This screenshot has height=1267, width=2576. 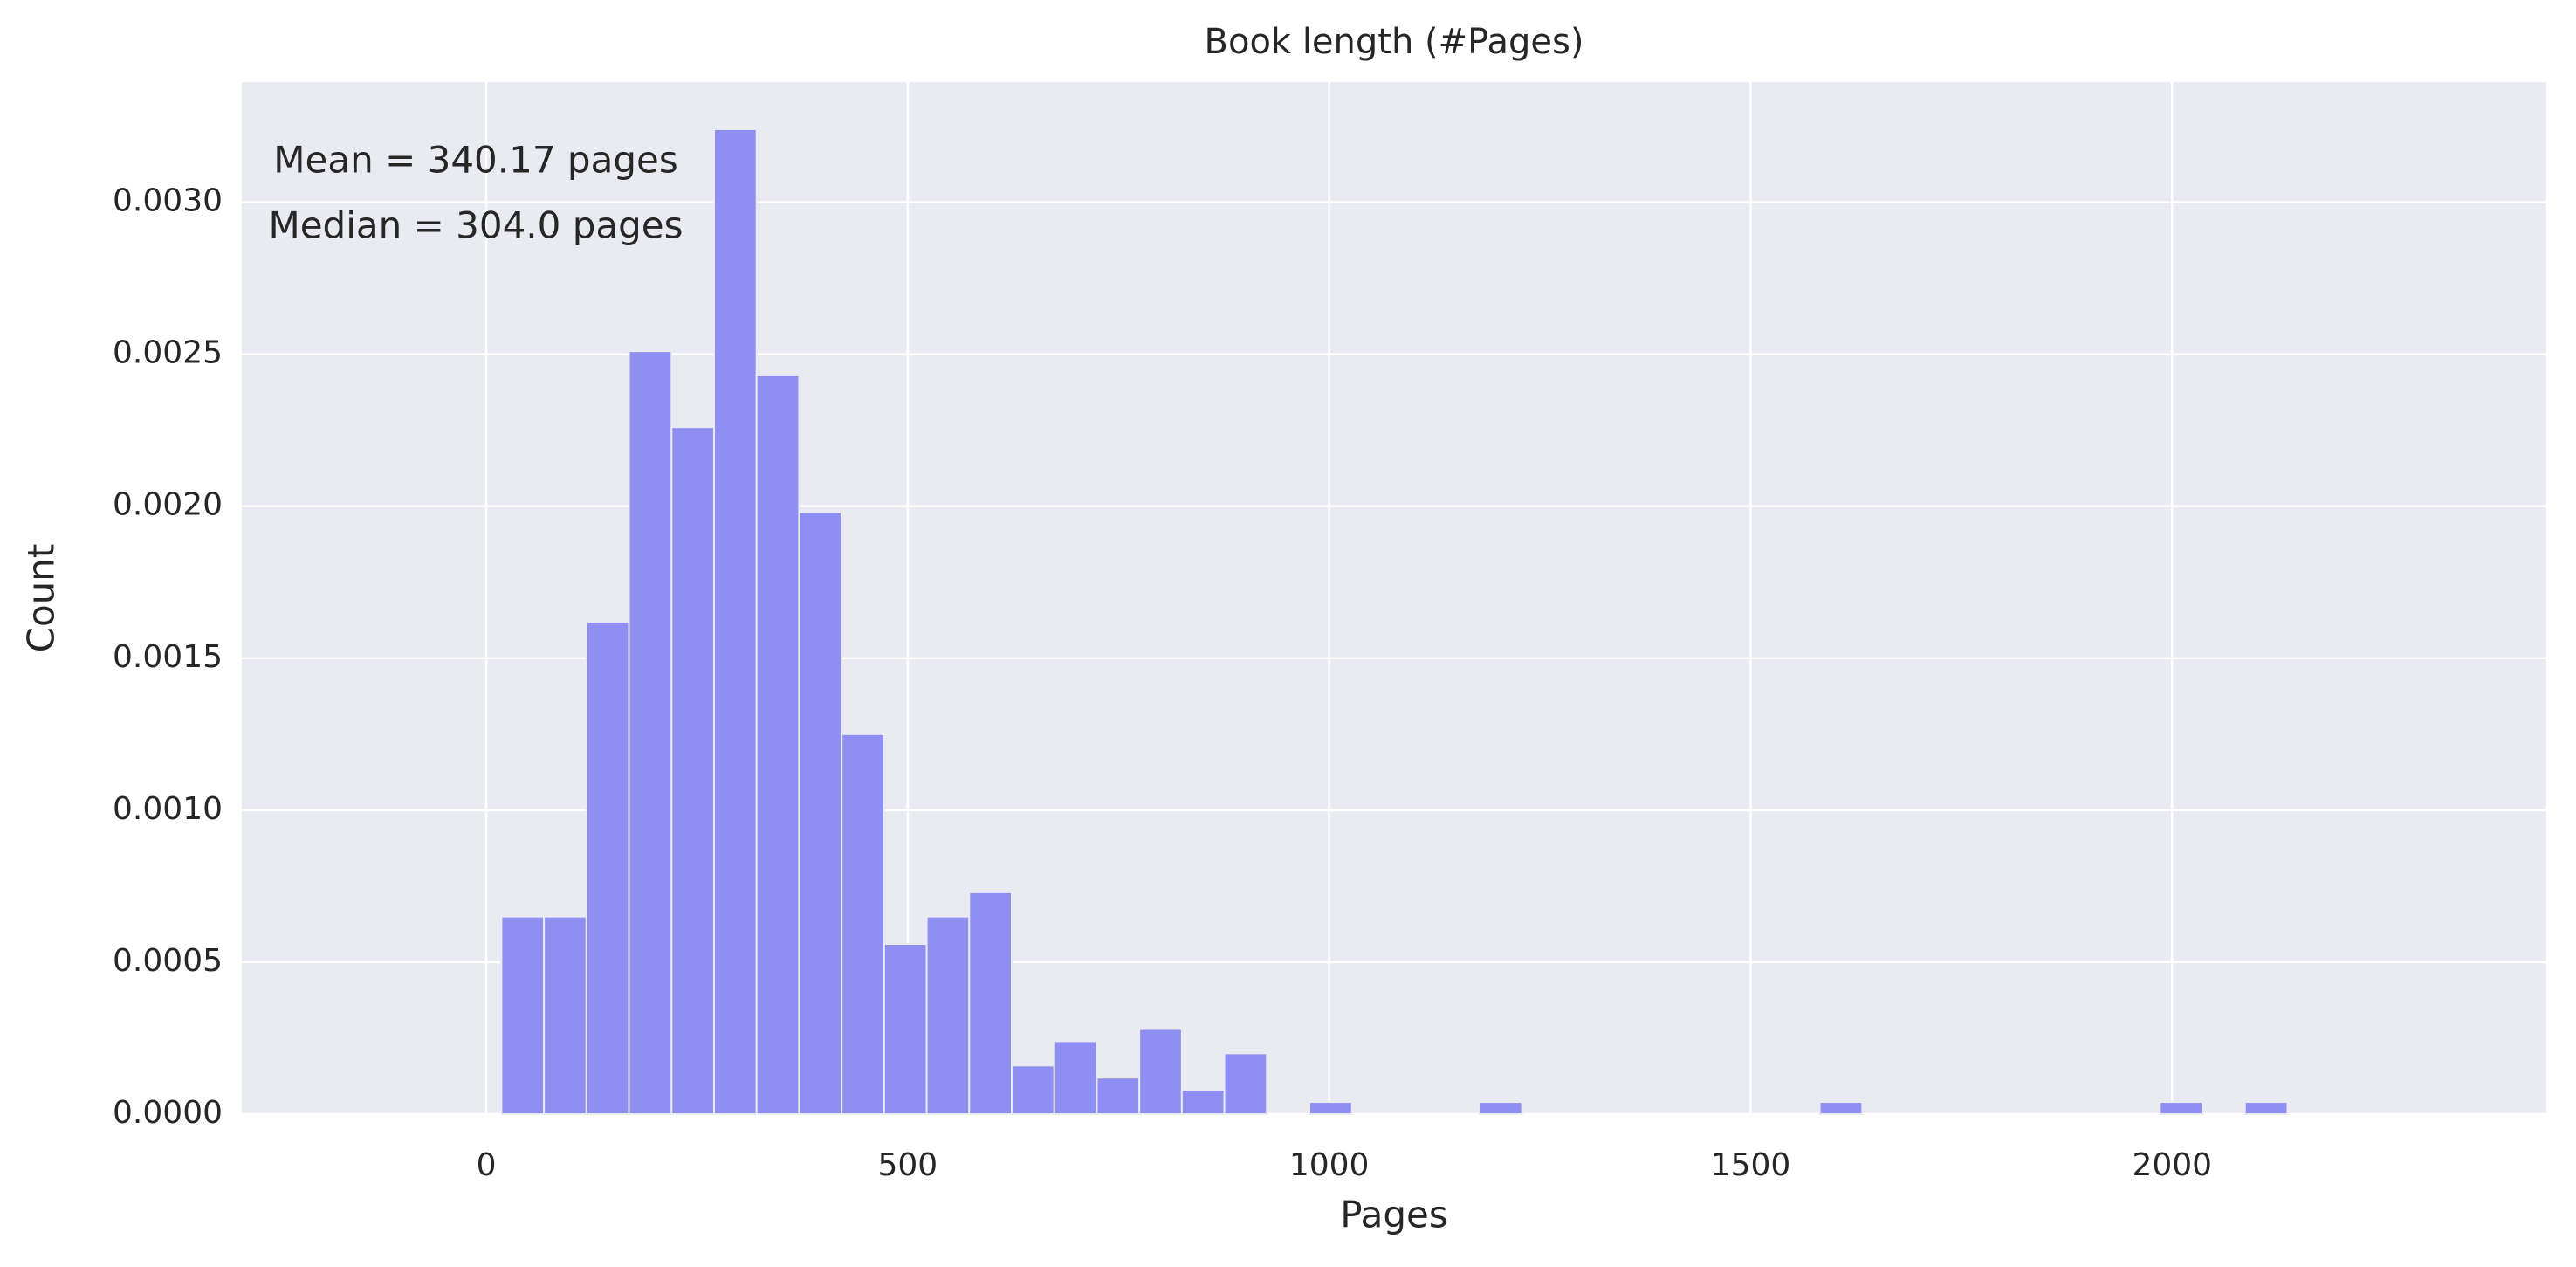 What do you see at coordinates (476, 225) in the screenshot?
I see `annotation: Median = 304.0 pages` at bounding box center [476, 225].